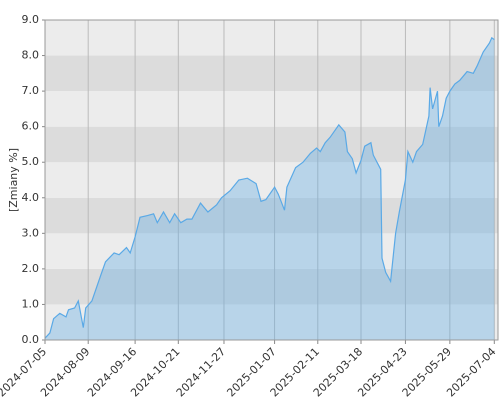  Describe the element at coordinates (31, 19) in the screenshot. I see `y-tick-label: 9.0` at that location.